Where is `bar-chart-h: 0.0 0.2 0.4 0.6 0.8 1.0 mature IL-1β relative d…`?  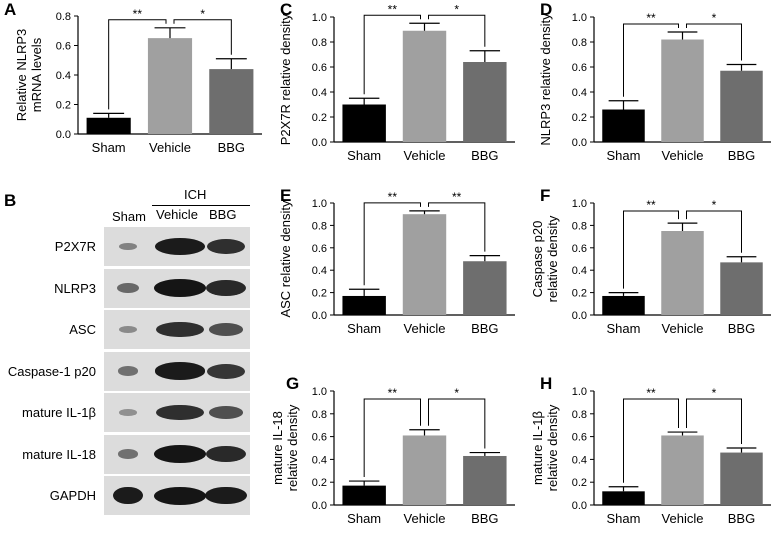
bar-chart-h: 0.0 0.2 0.4 0.6 0.8 1.0 mature IL-1β relative d… is located at coordinates (654, 456).